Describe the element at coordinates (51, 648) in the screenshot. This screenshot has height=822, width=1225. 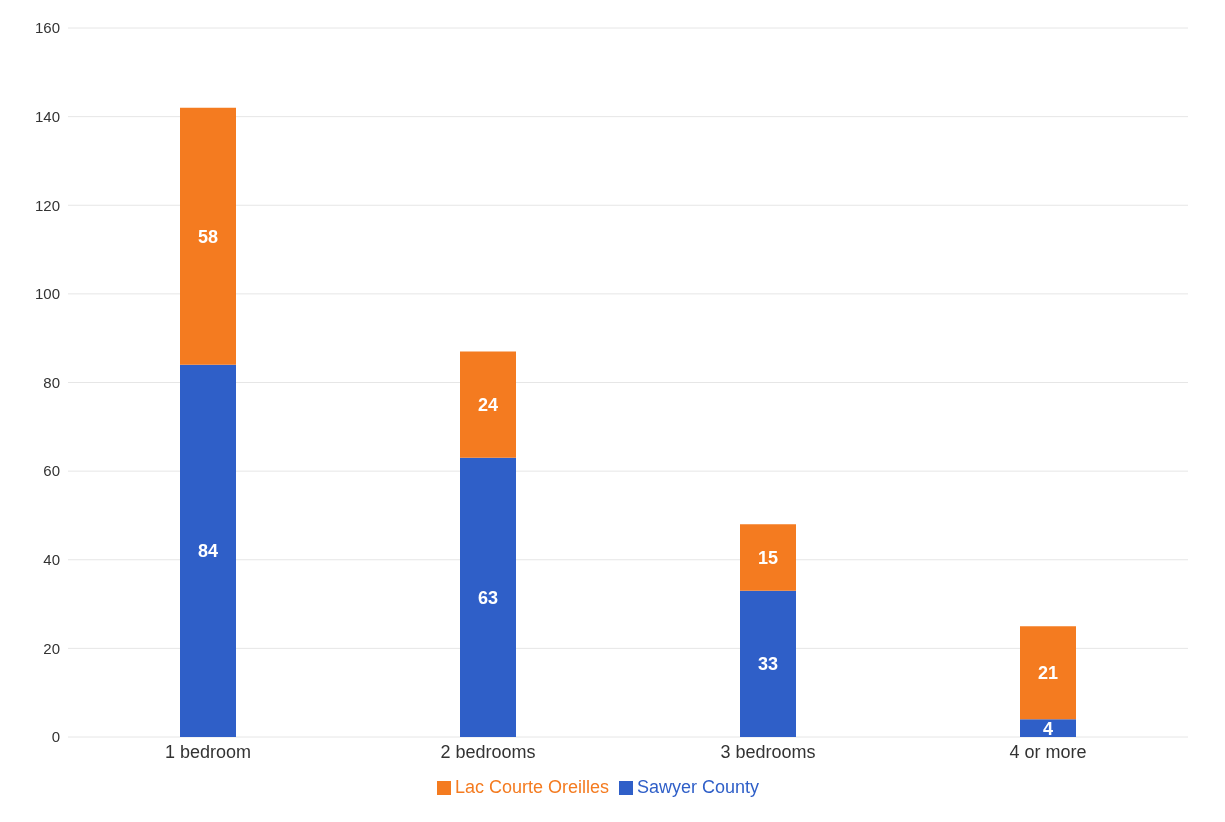
I see `y-tick-label: 20` at that location.